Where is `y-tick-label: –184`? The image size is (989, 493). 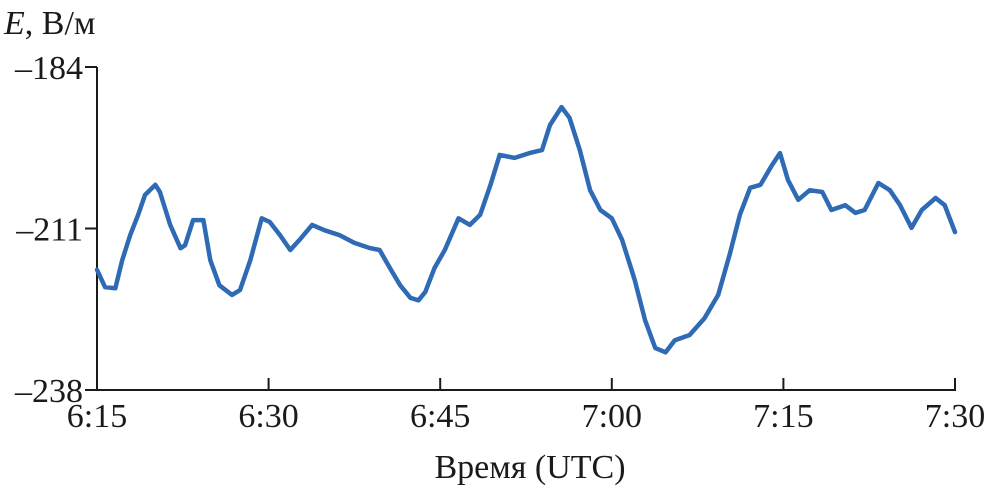
y-tick-label: –184 is located at coordinates (48, 68).